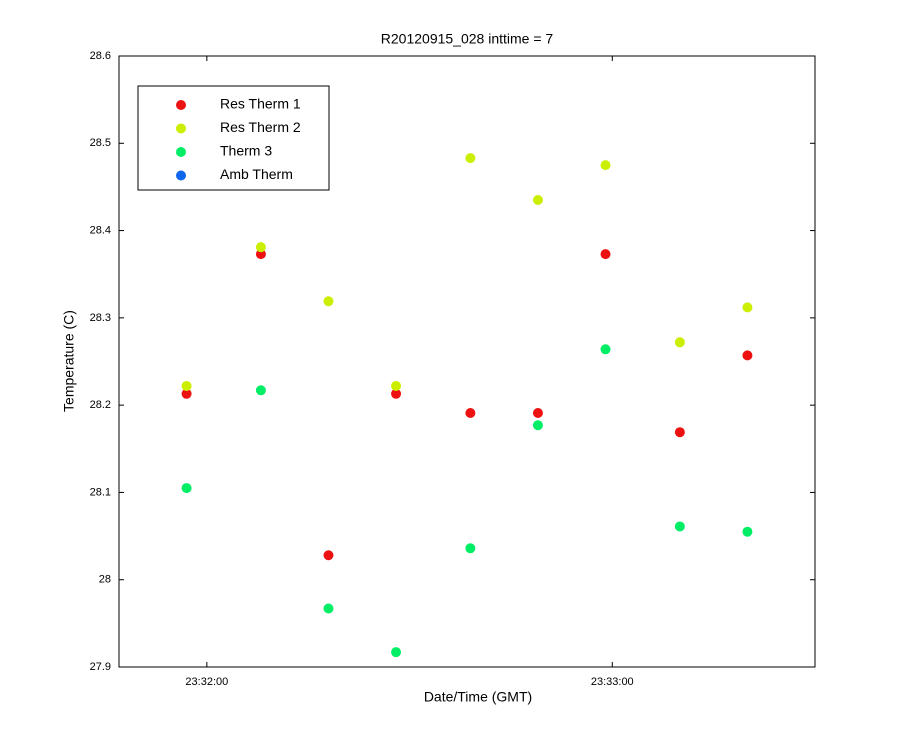  I want to click on legend-label: Therm 3, so click(246, 151).